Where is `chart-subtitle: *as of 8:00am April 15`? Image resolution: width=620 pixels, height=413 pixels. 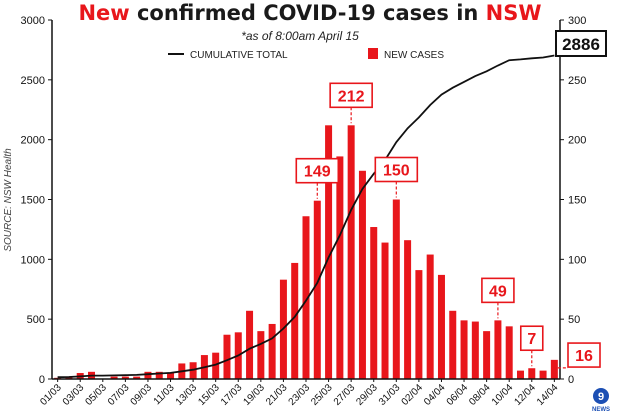 chart-subtitle: *as of 8:00am April 15 is located at coordinates (300, 36).